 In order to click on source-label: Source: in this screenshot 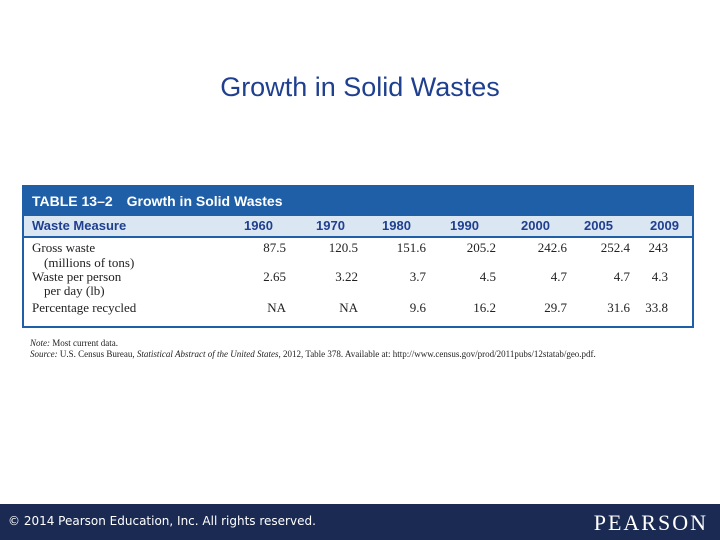, I will do `click(44, 354)`.